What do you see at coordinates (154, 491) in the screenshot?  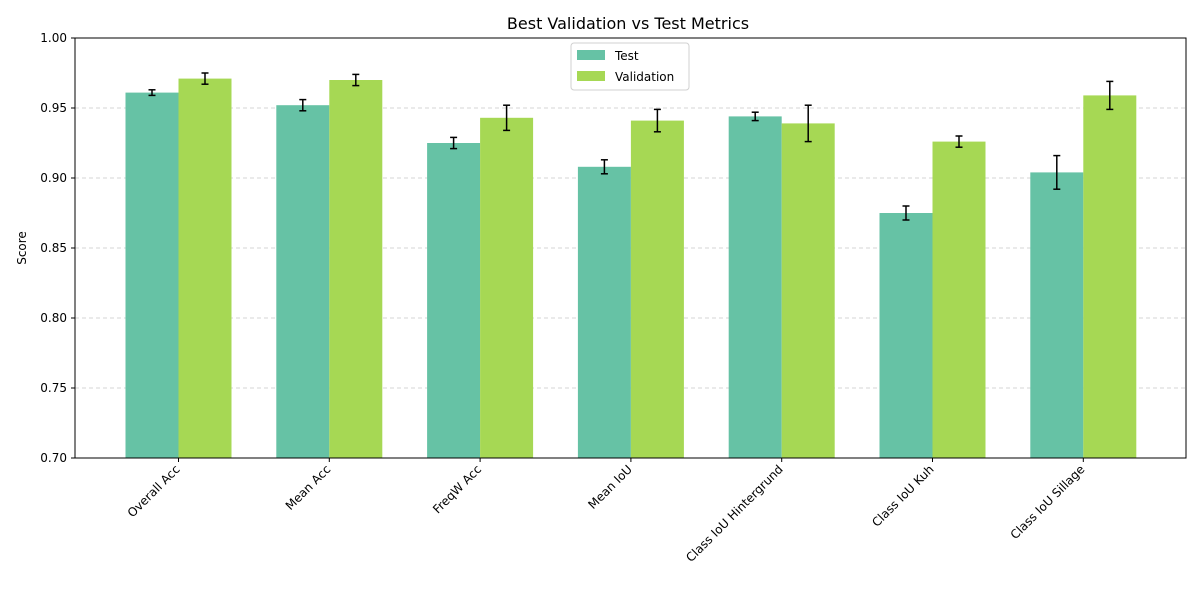 I see `x-tick-label: Overall Acc` at bounding box center [154, 491].